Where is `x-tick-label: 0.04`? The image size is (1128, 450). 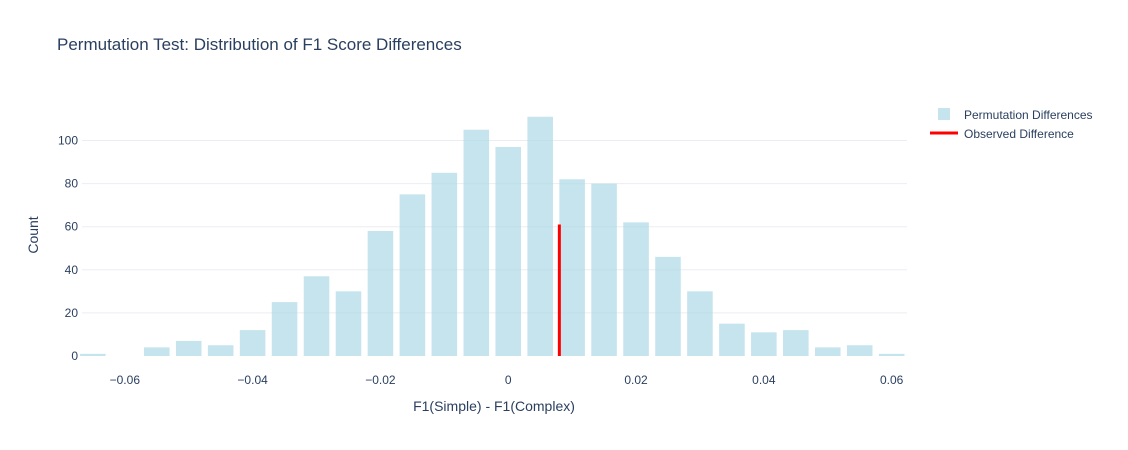 x-tick-label: 0.04 is located at coordinates (764, 380).